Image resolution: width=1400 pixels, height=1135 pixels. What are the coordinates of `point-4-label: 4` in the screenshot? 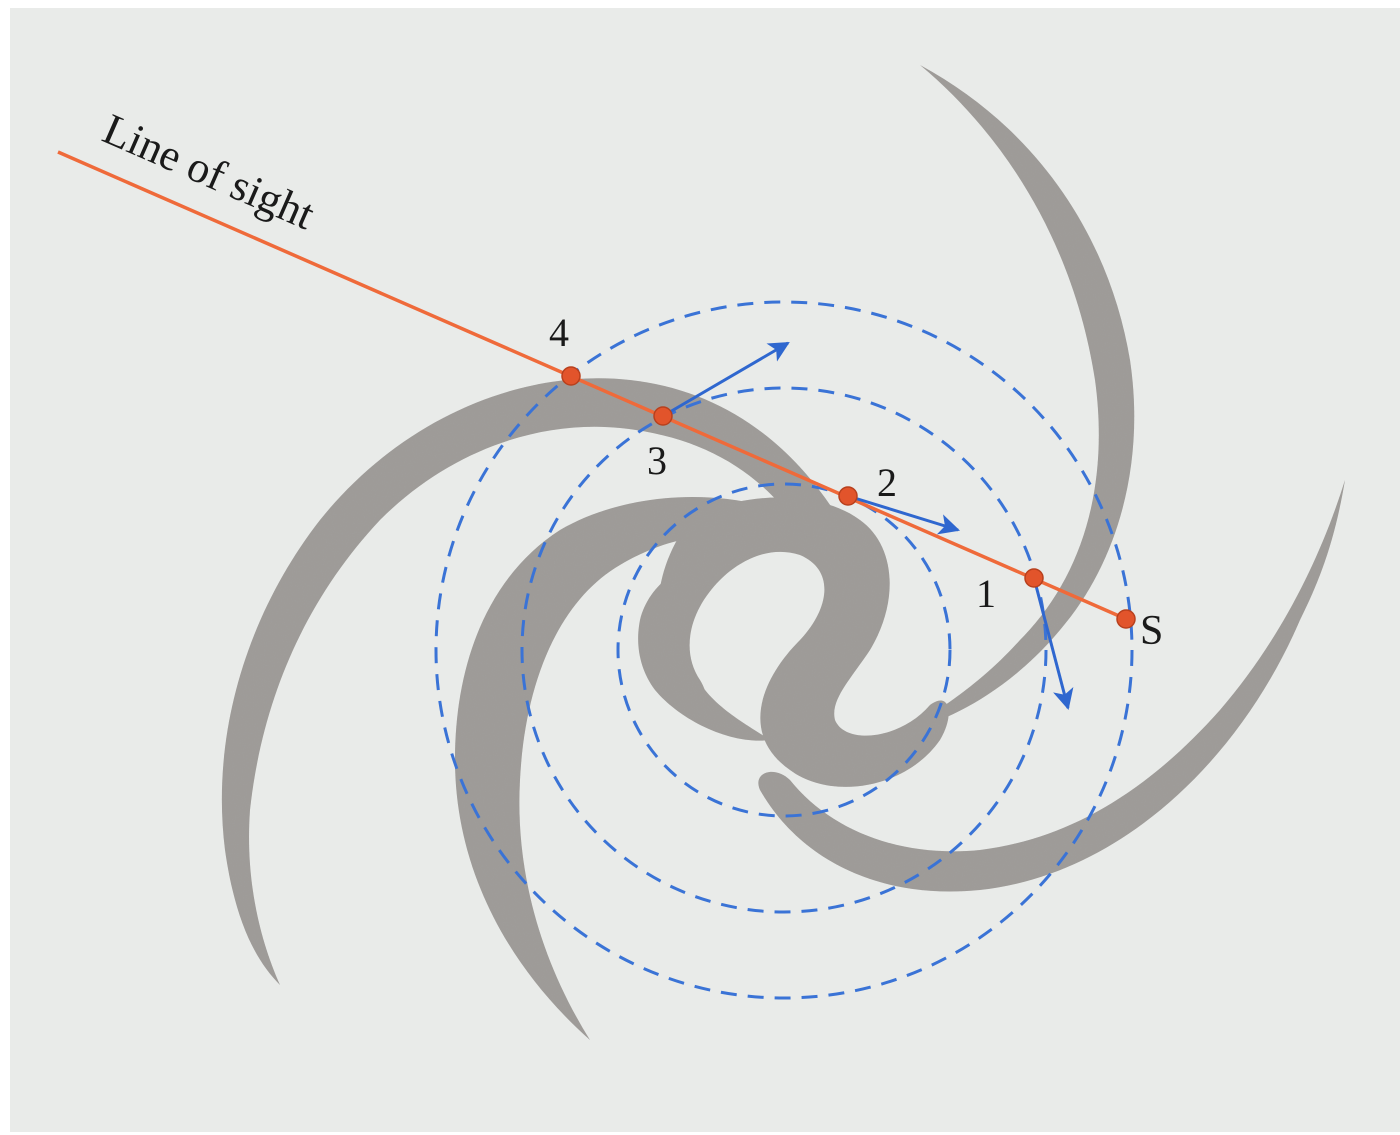 It's located at (559, 332).